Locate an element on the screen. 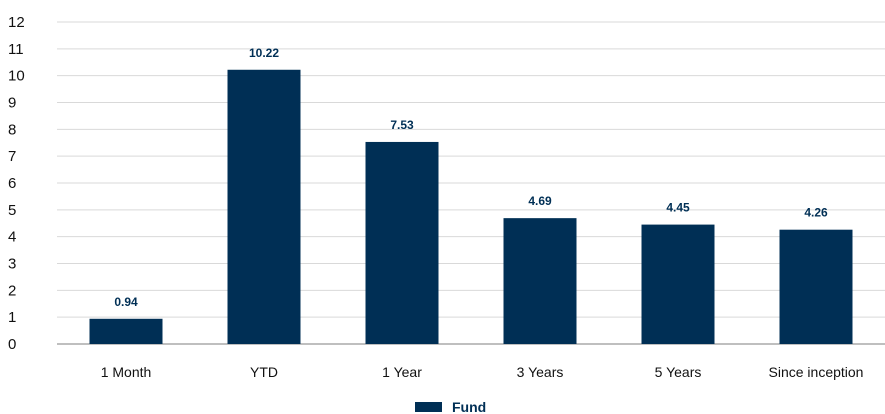  data-label: 4.45 is located at coordinates (678, 208).